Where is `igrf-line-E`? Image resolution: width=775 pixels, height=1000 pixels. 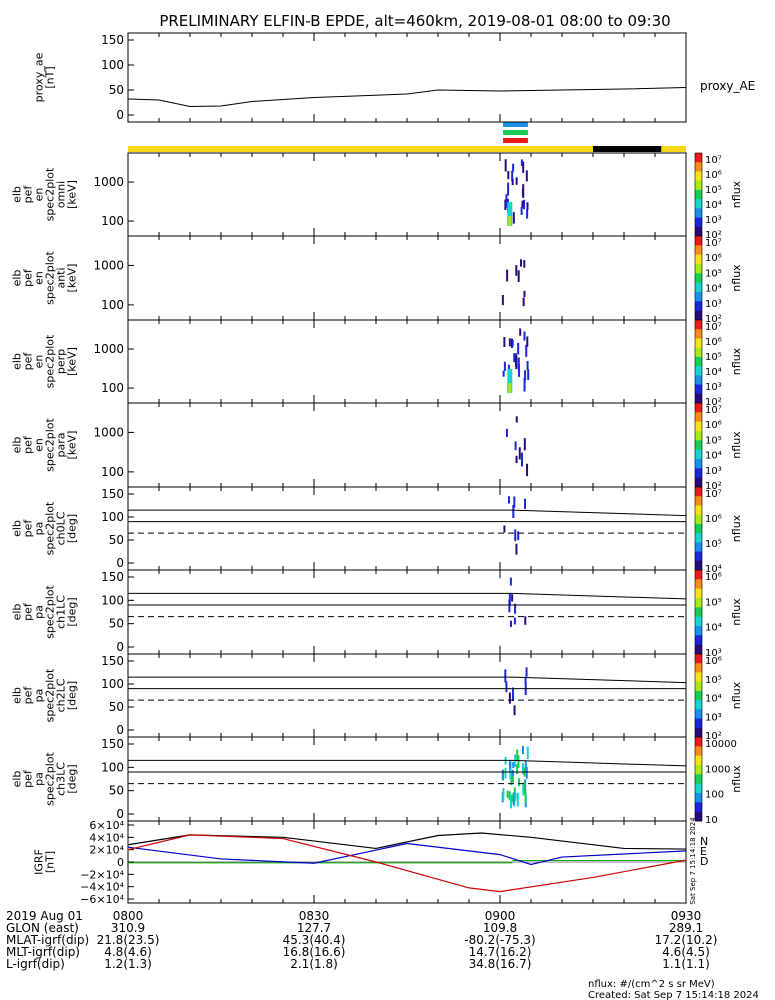 igrf-line-E is located at coordinates (407, 854).